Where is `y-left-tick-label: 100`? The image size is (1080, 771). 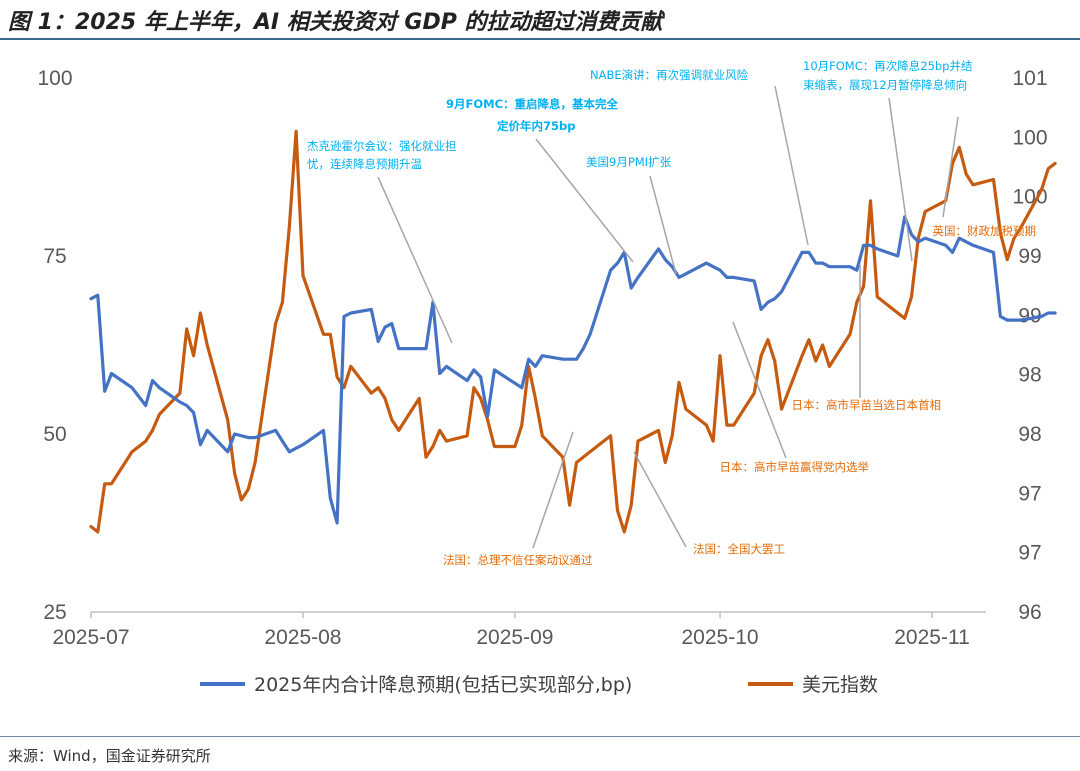
y-left-tick-label: 100 is located at coordinates (54, 78).